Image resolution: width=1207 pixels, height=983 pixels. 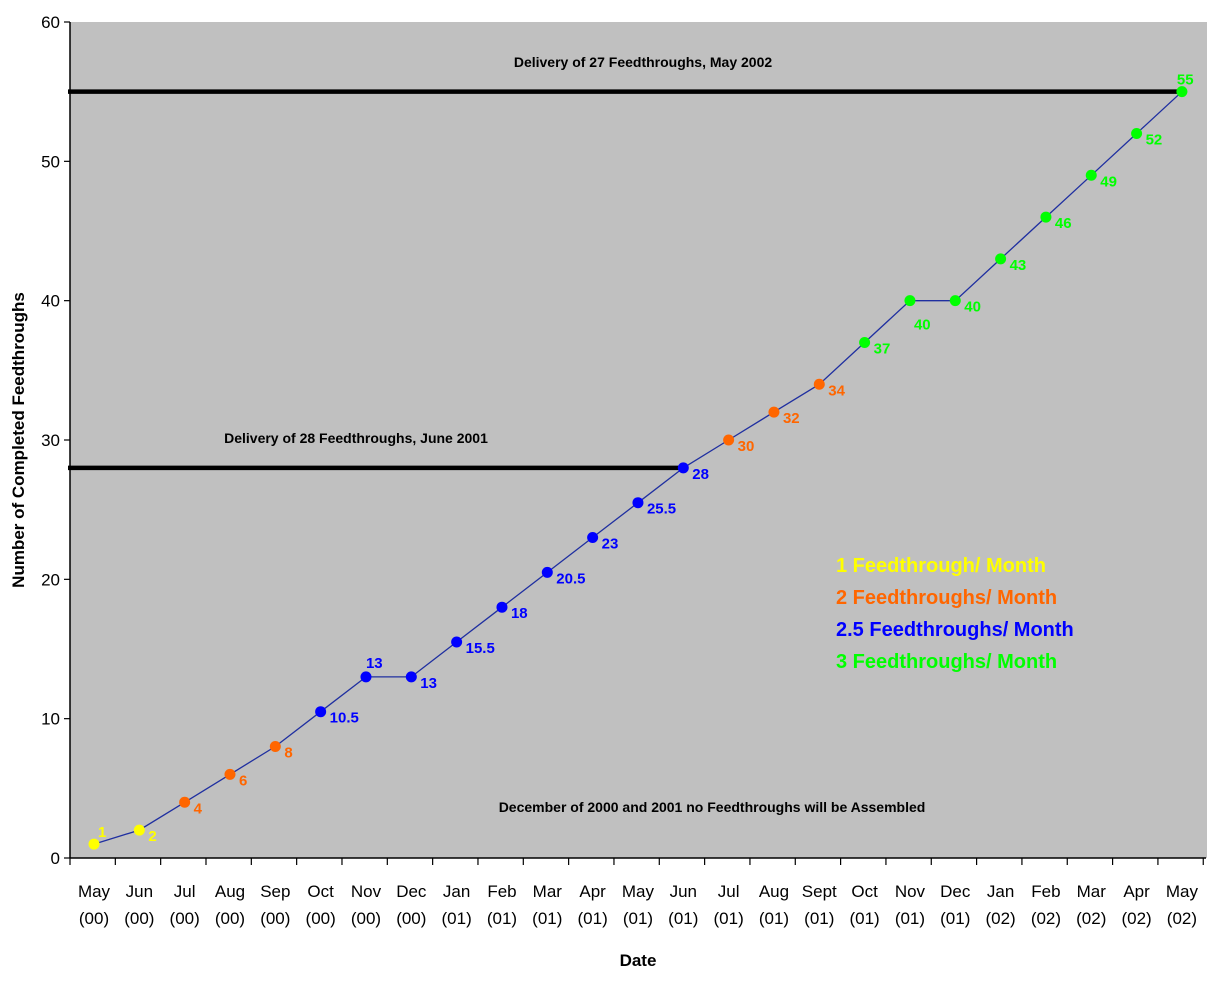 What do you see at coordinates (643, 62) in the screenshot?
I see `reference-line-label: Delivery of 27 Feedthroughs, May 2002` at bounding box center [643, 62].